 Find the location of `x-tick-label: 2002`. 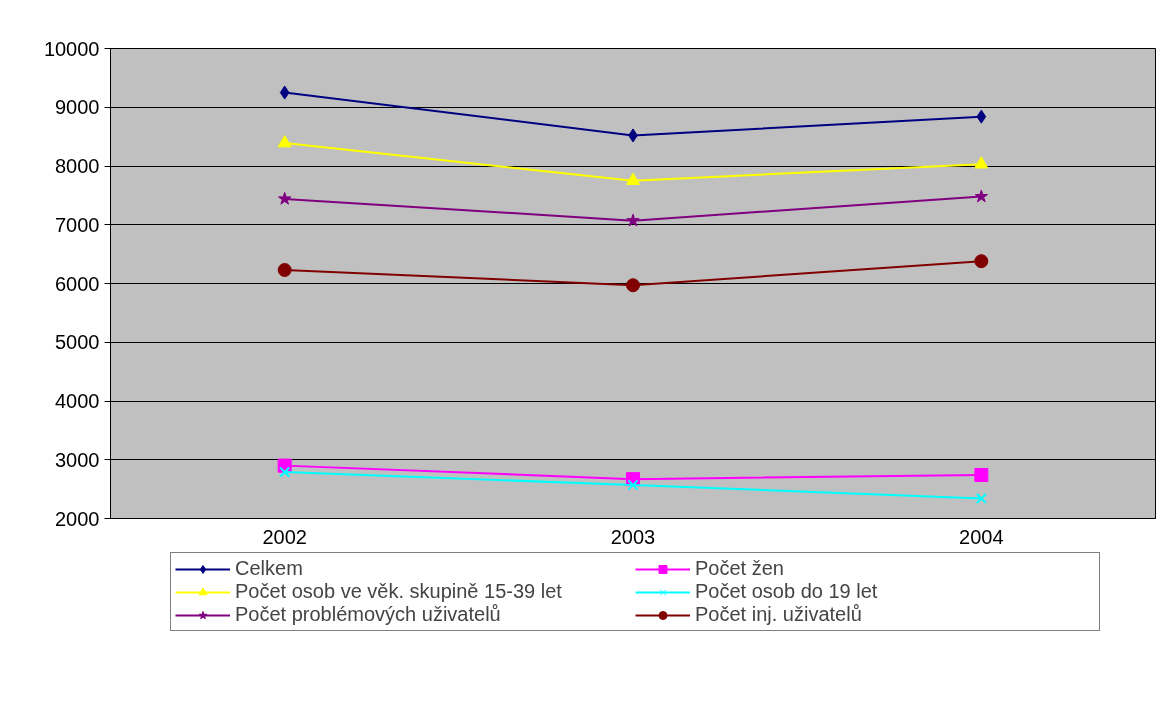

x-tick-label: 2002 is located at coordinates (284, 536).